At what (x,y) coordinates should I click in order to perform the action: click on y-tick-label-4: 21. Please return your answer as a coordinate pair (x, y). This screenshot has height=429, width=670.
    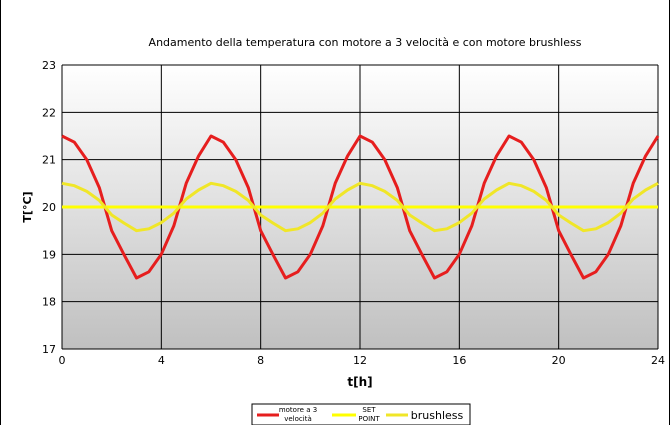
    Looking at the image, I should click on (49, 160).